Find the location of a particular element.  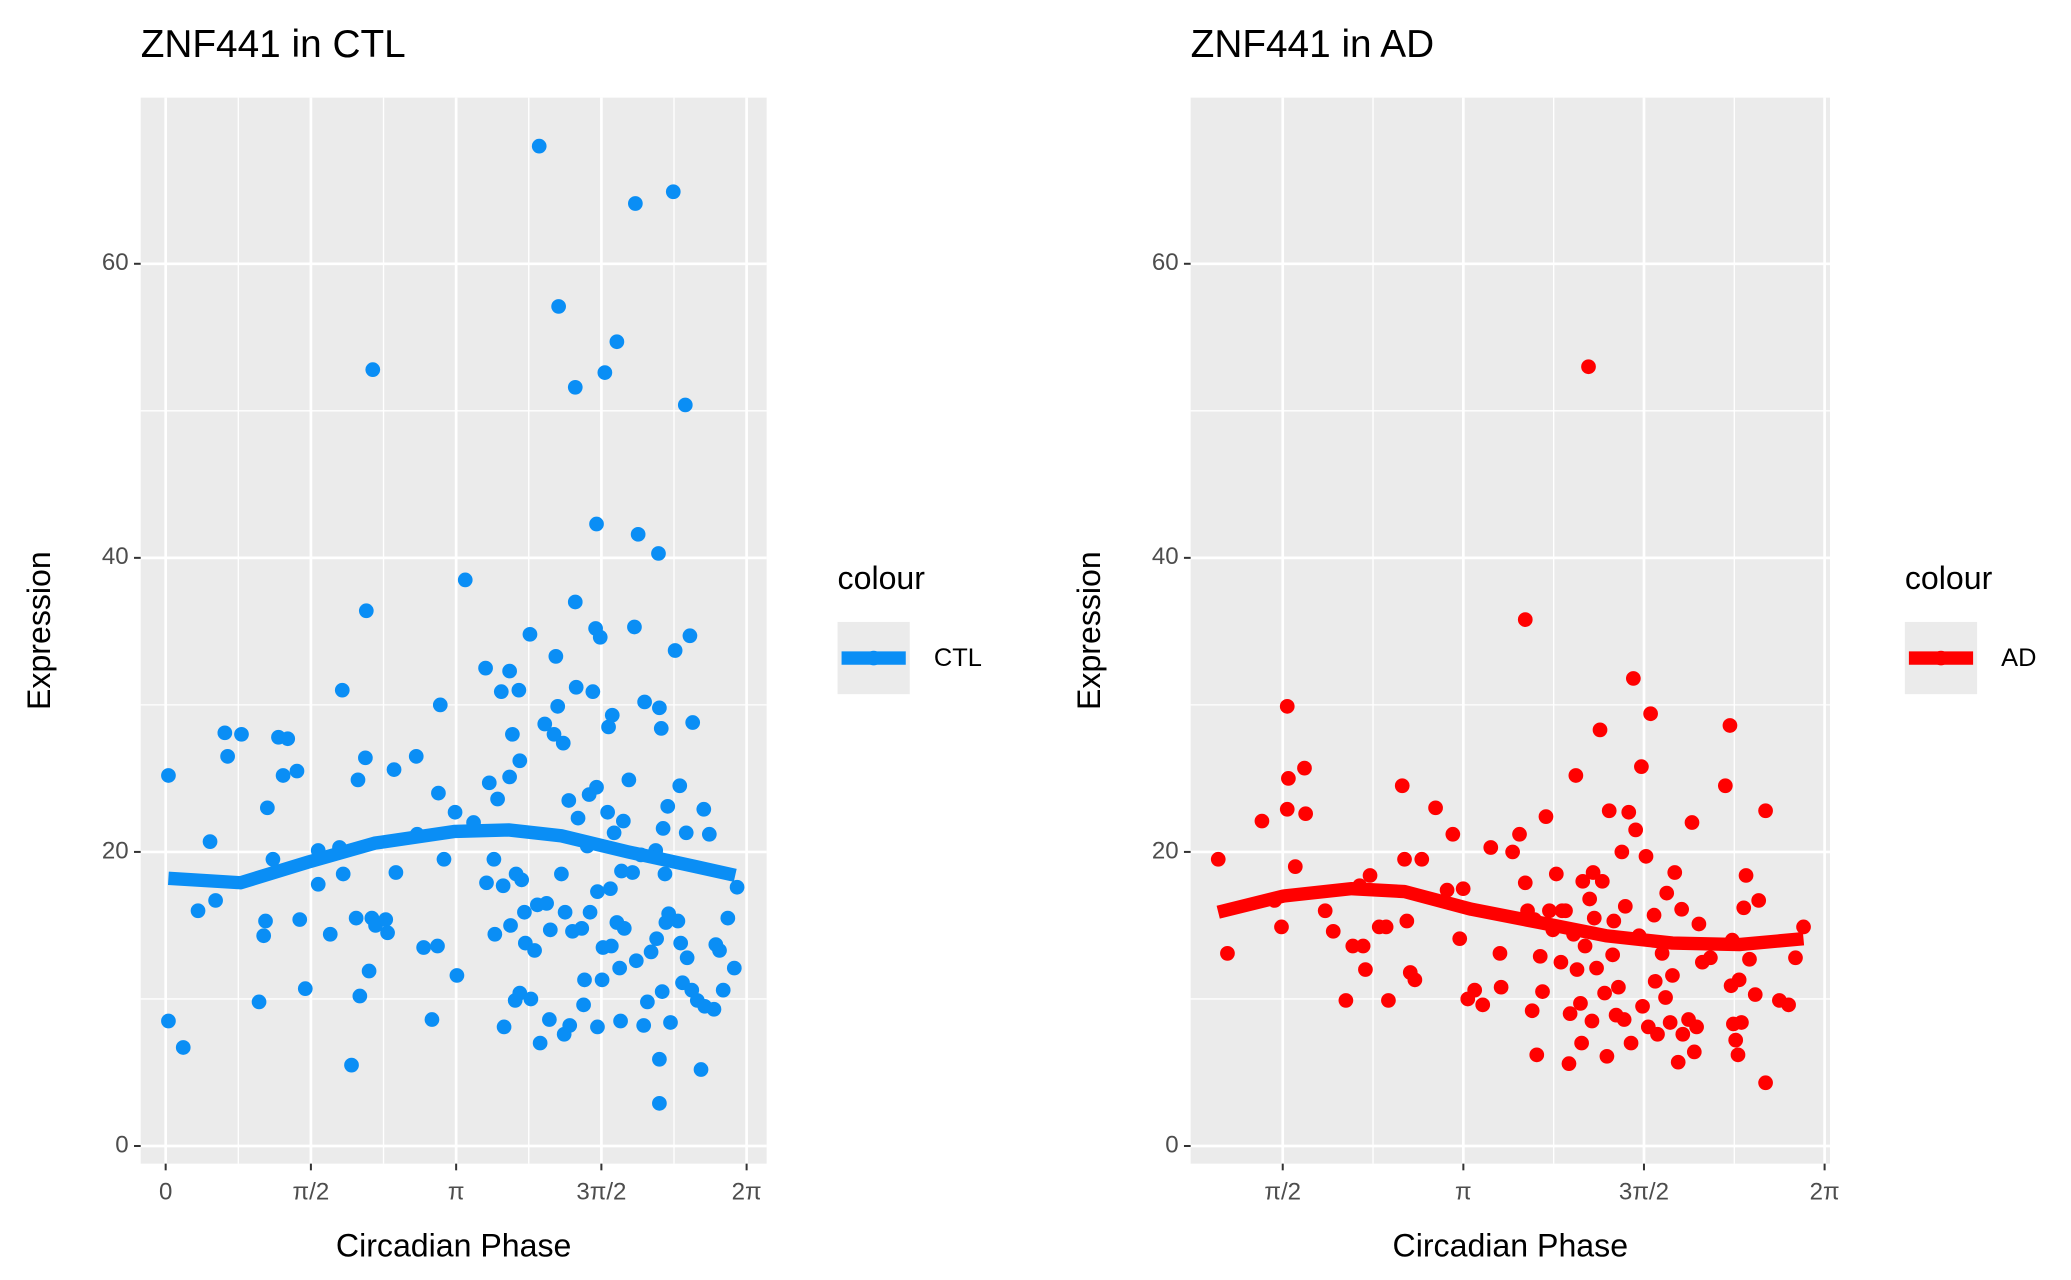

x-tick-label: π/2 is located at coordinates (1282, 1191).